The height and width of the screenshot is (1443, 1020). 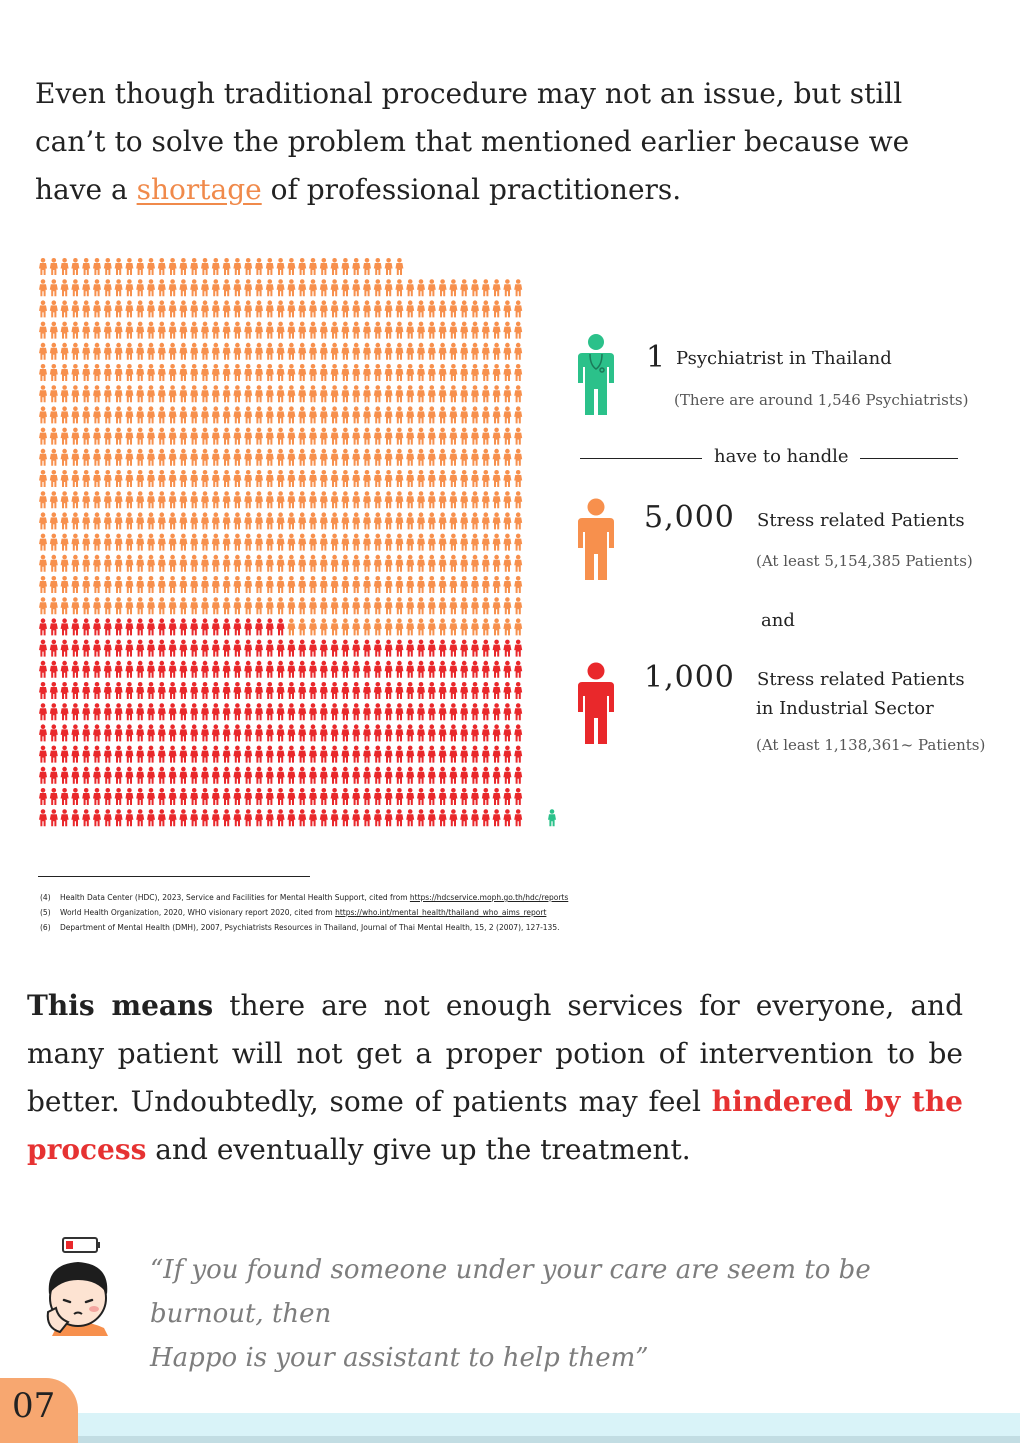 I want to click on tired-character-avatar, so click(x=77, y=1286).